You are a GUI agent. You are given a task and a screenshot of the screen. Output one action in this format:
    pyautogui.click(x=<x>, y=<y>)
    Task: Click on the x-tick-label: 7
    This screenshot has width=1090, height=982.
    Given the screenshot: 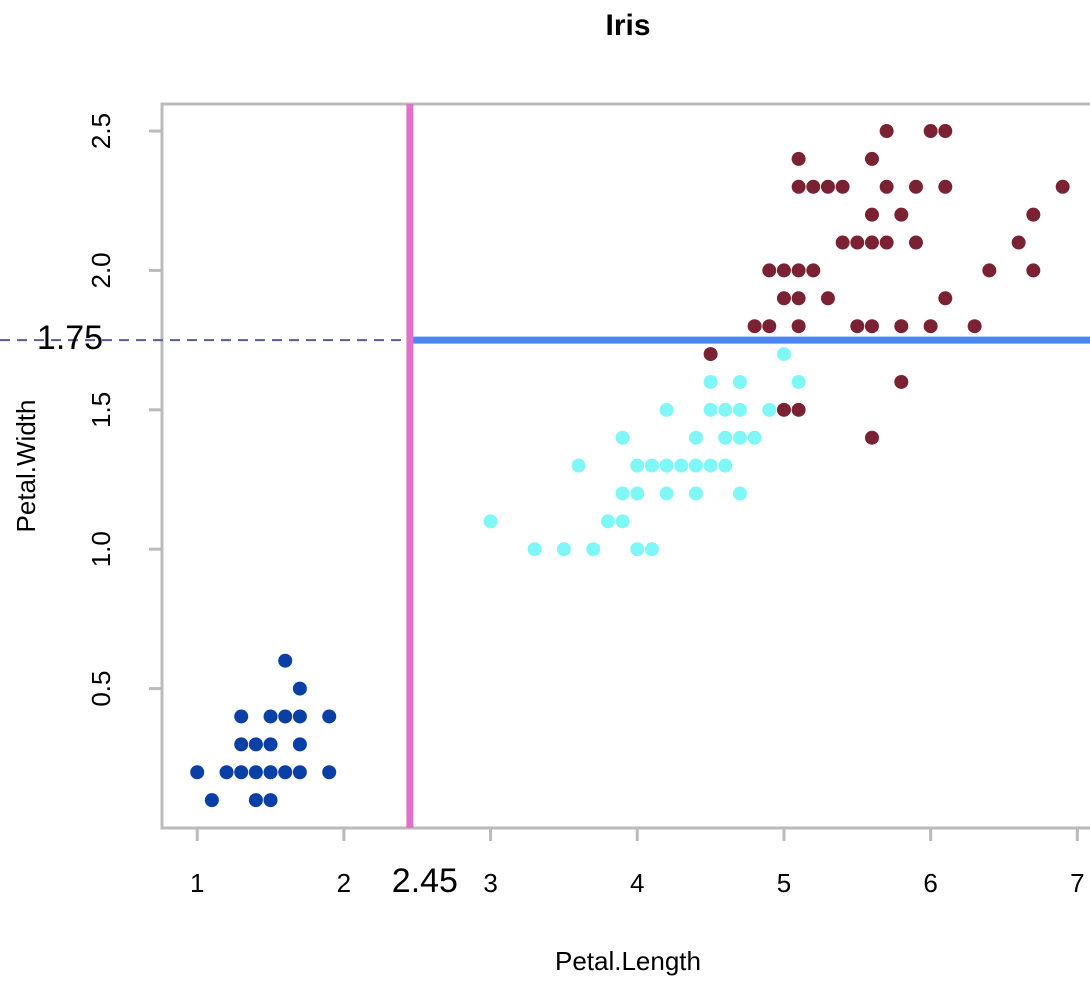 What is the action you would take?
    pyautogui.click(x=1077, y=883)
    